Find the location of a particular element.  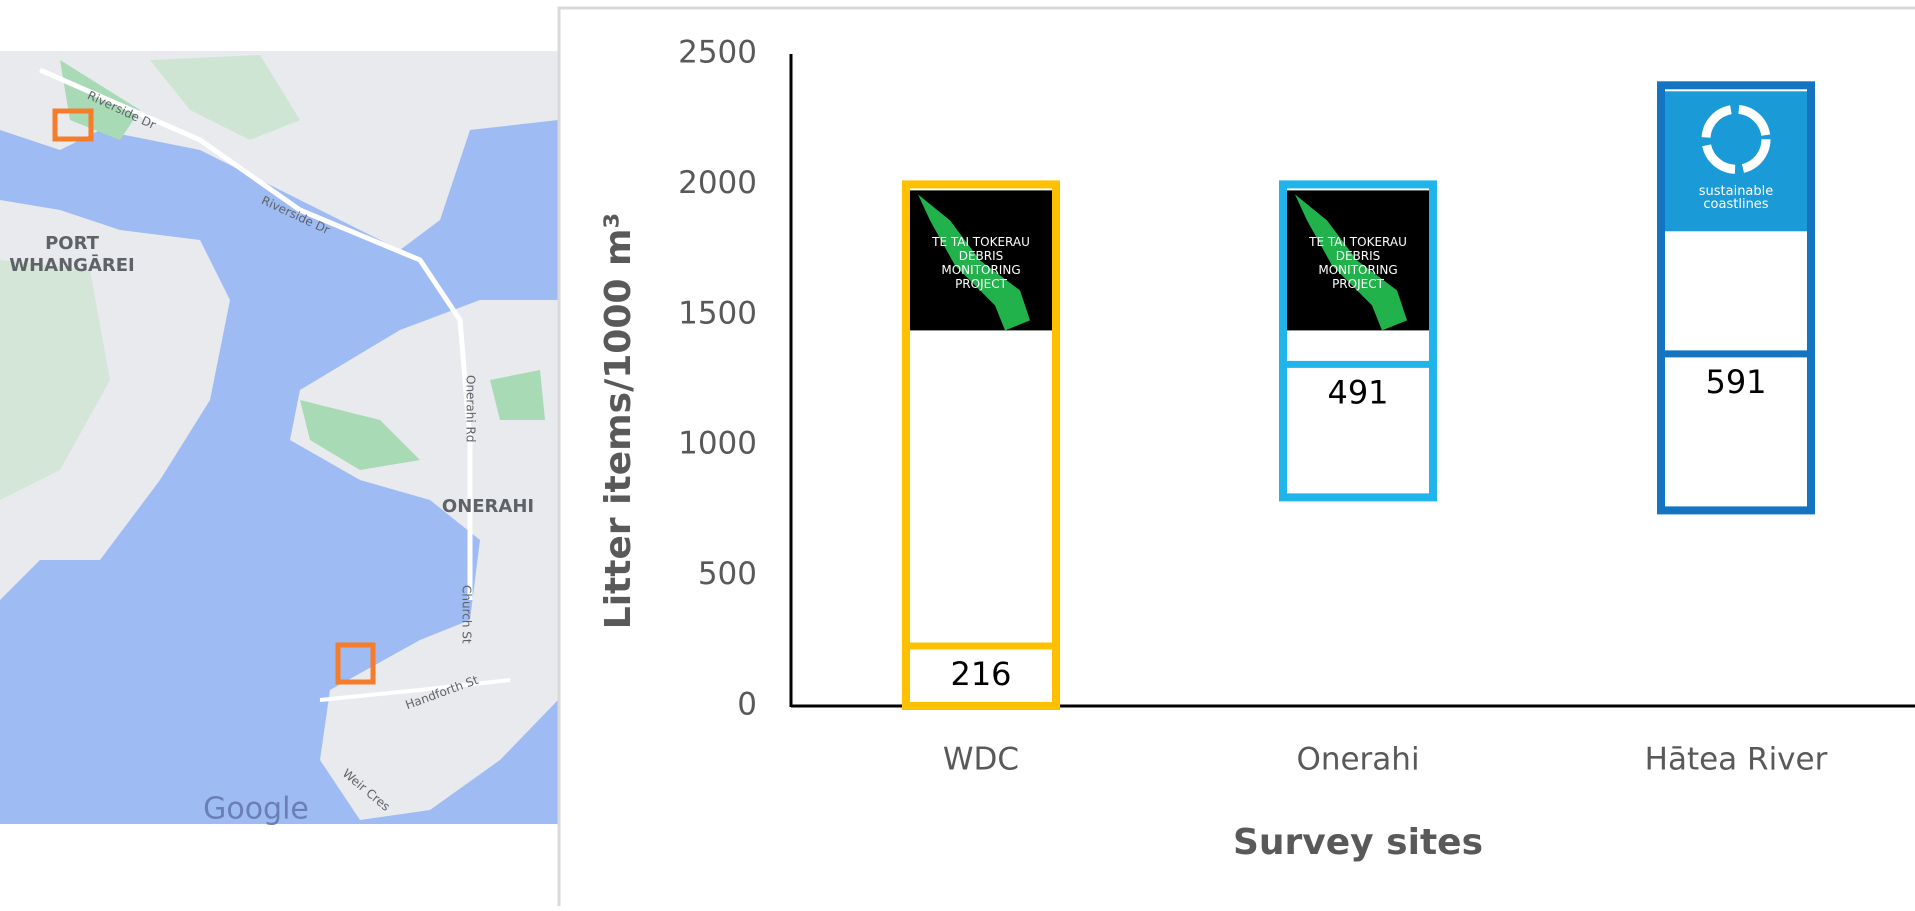

y-tick-label: 0 is located at coordinates (747, 705).